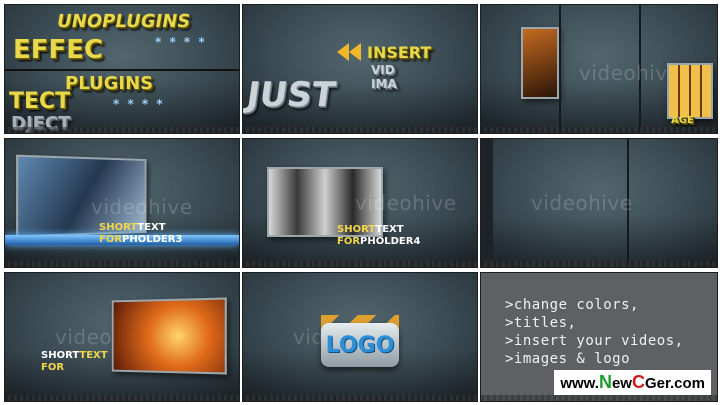  What do you see at coordinates (384, 84) in the screenshot?
I see `ima-text: IMA` at bounding box center [384, 84].